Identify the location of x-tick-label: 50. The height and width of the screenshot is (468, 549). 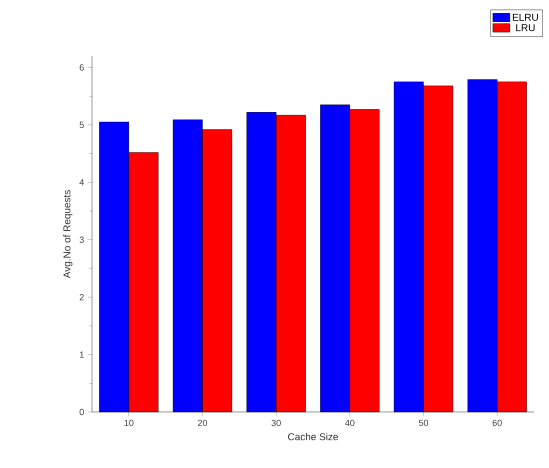
(423, 423).